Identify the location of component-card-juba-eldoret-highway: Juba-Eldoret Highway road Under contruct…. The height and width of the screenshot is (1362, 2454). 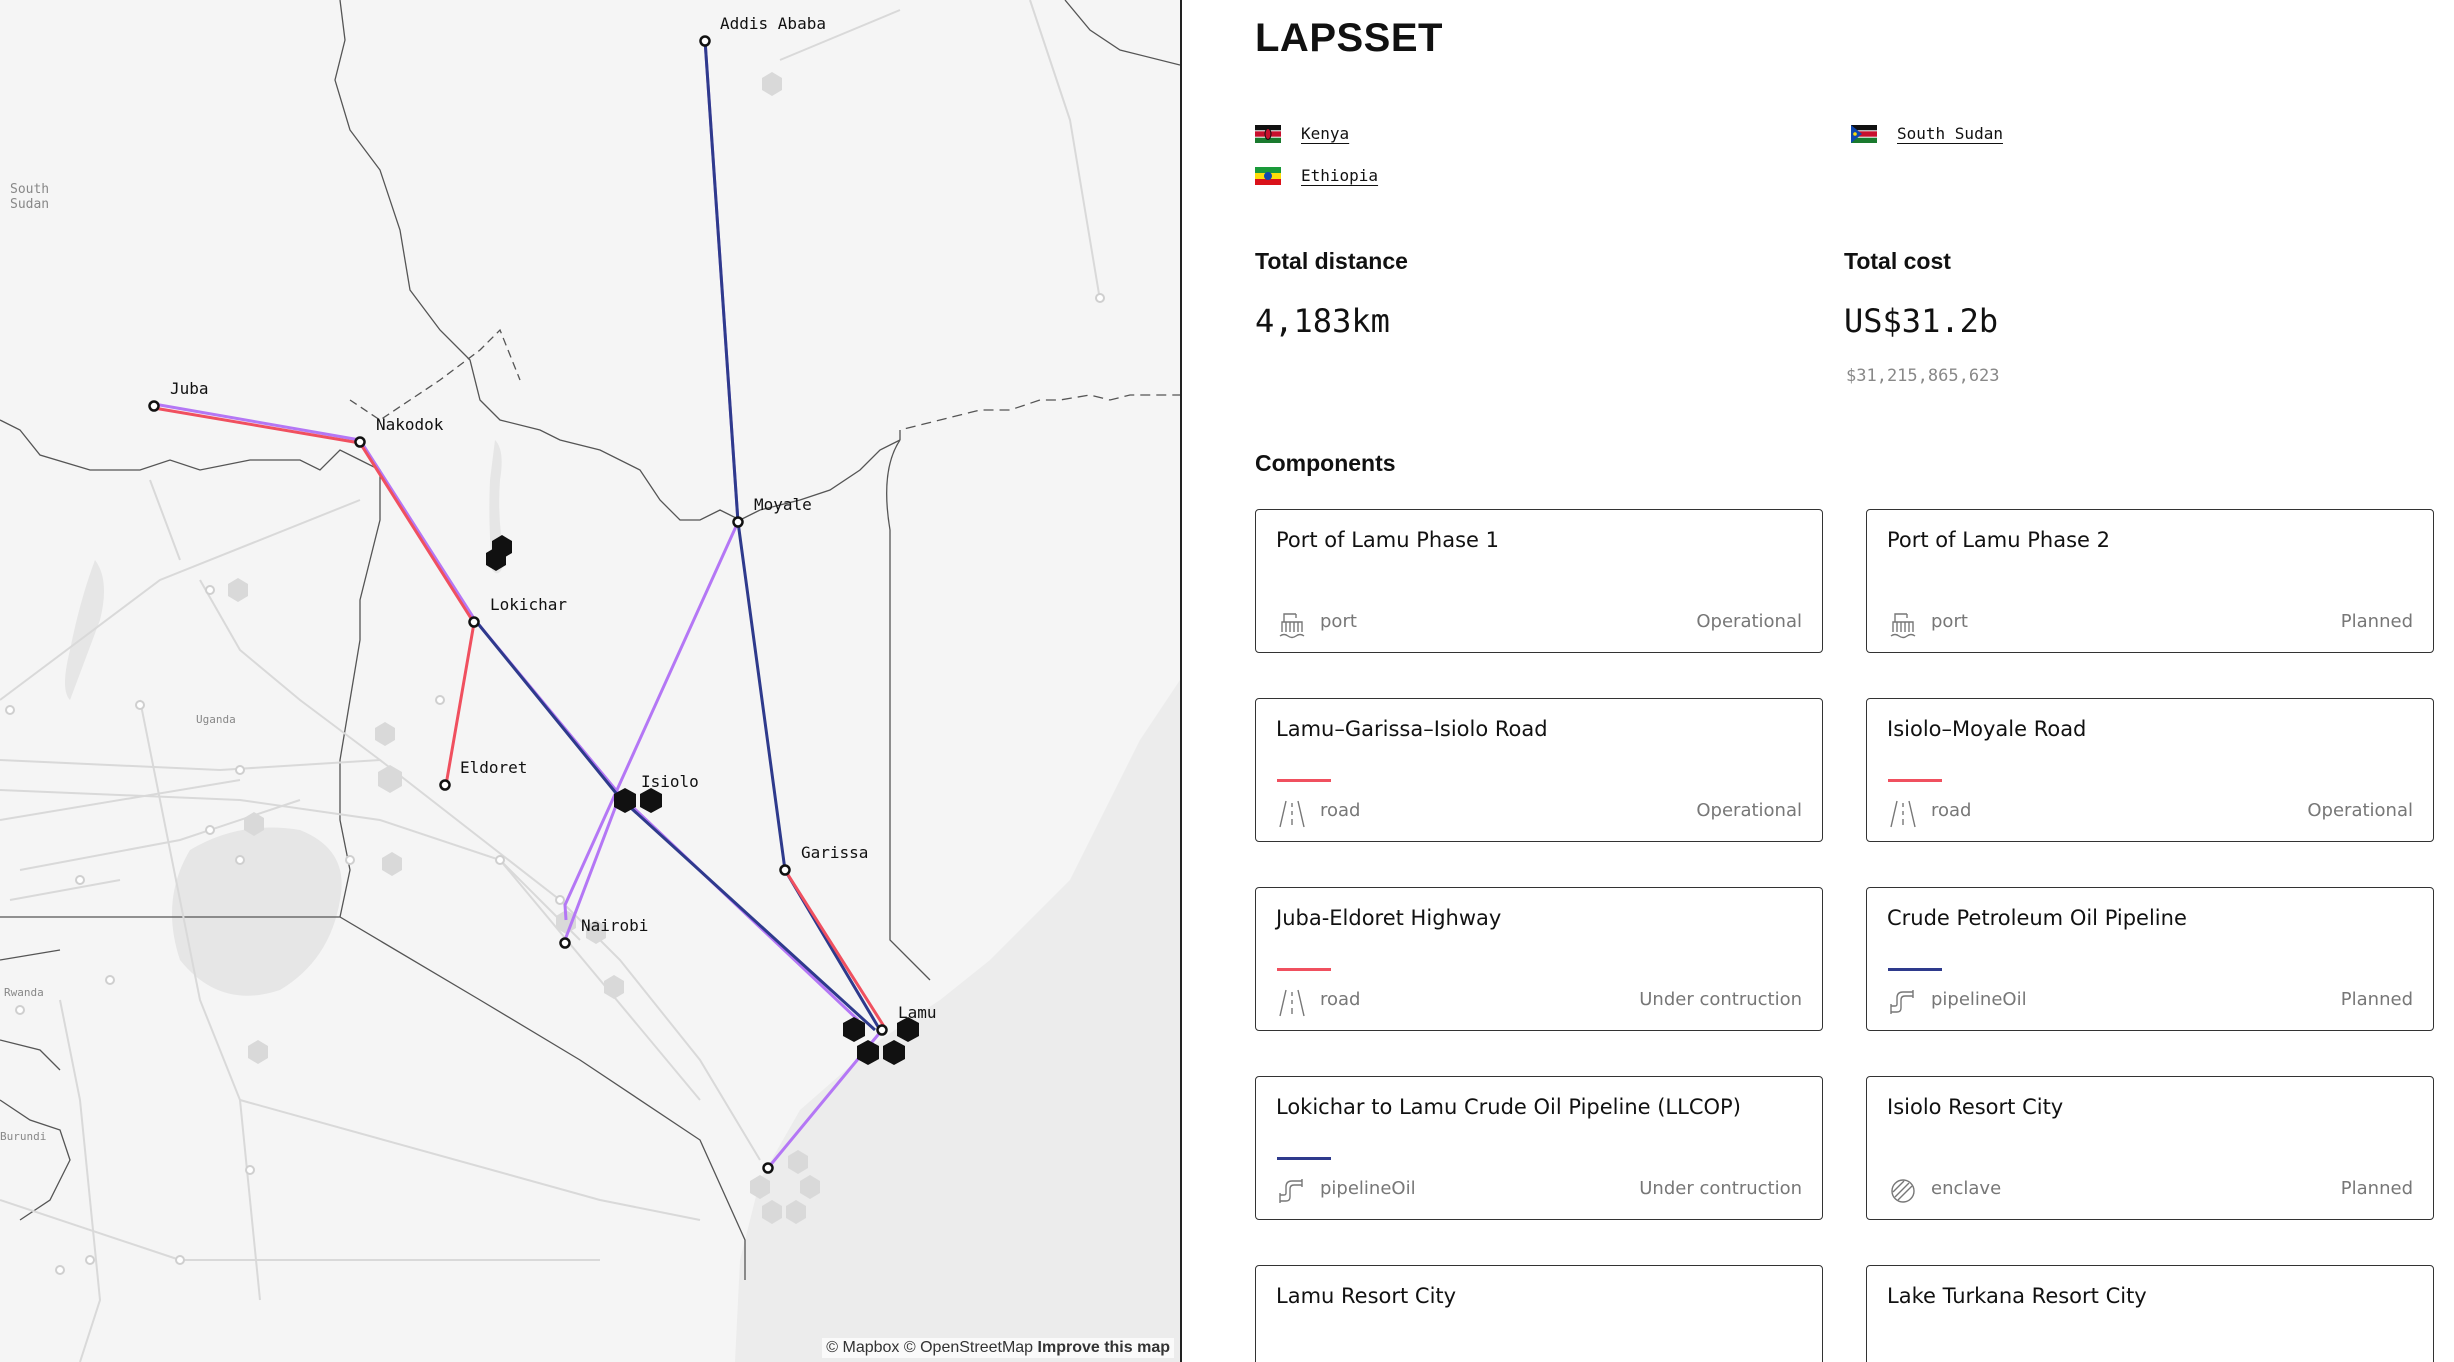
(1539, 959).